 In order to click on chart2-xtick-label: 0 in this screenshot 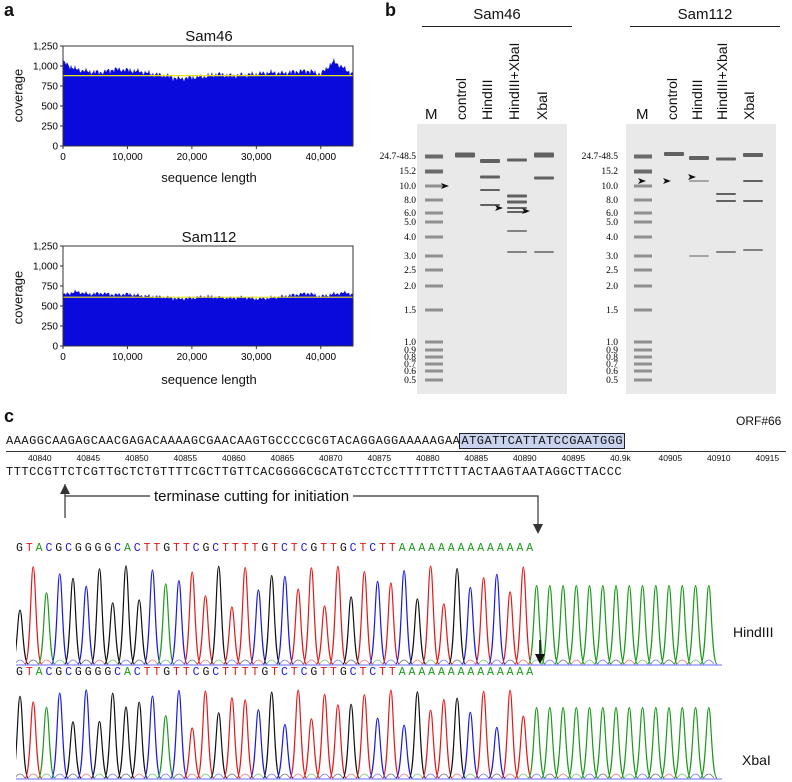, I will do `click(63, 357)`.